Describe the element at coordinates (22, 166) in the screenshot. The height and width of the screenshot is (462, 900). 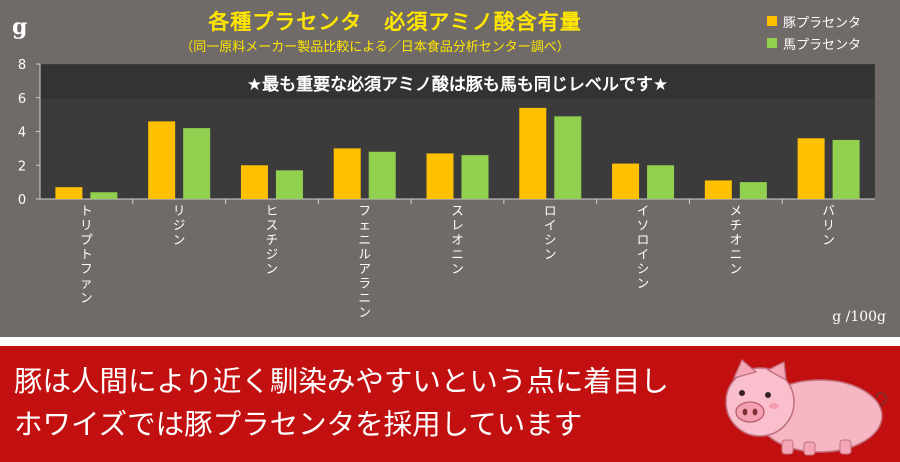
I see `y-tick-label: 2` at that location.